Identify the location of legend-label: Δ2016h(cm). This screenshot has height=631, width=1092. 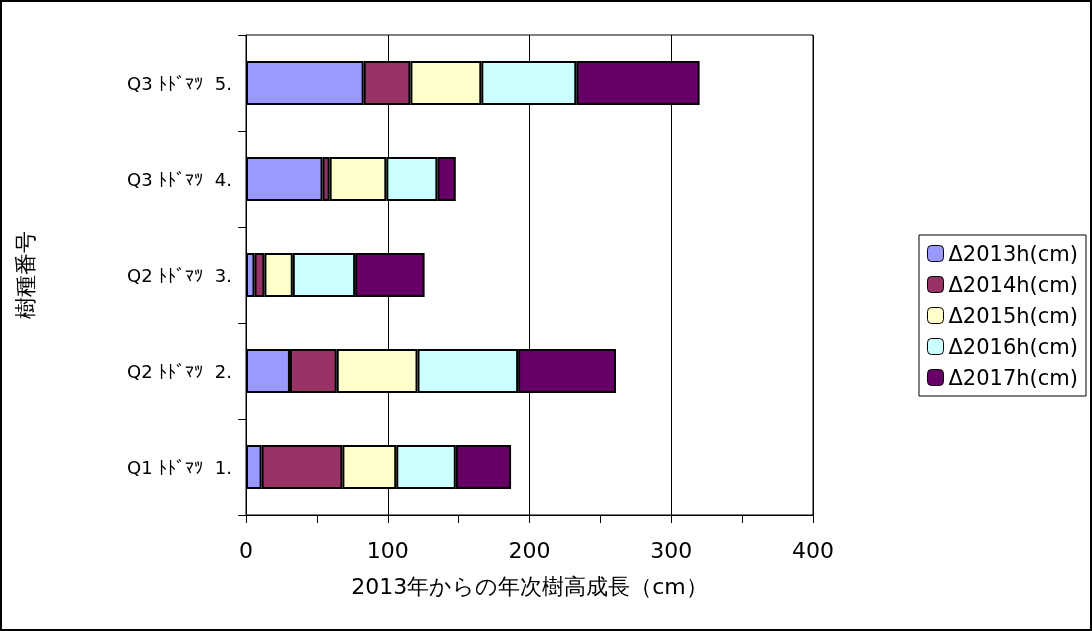
(1013, 346).